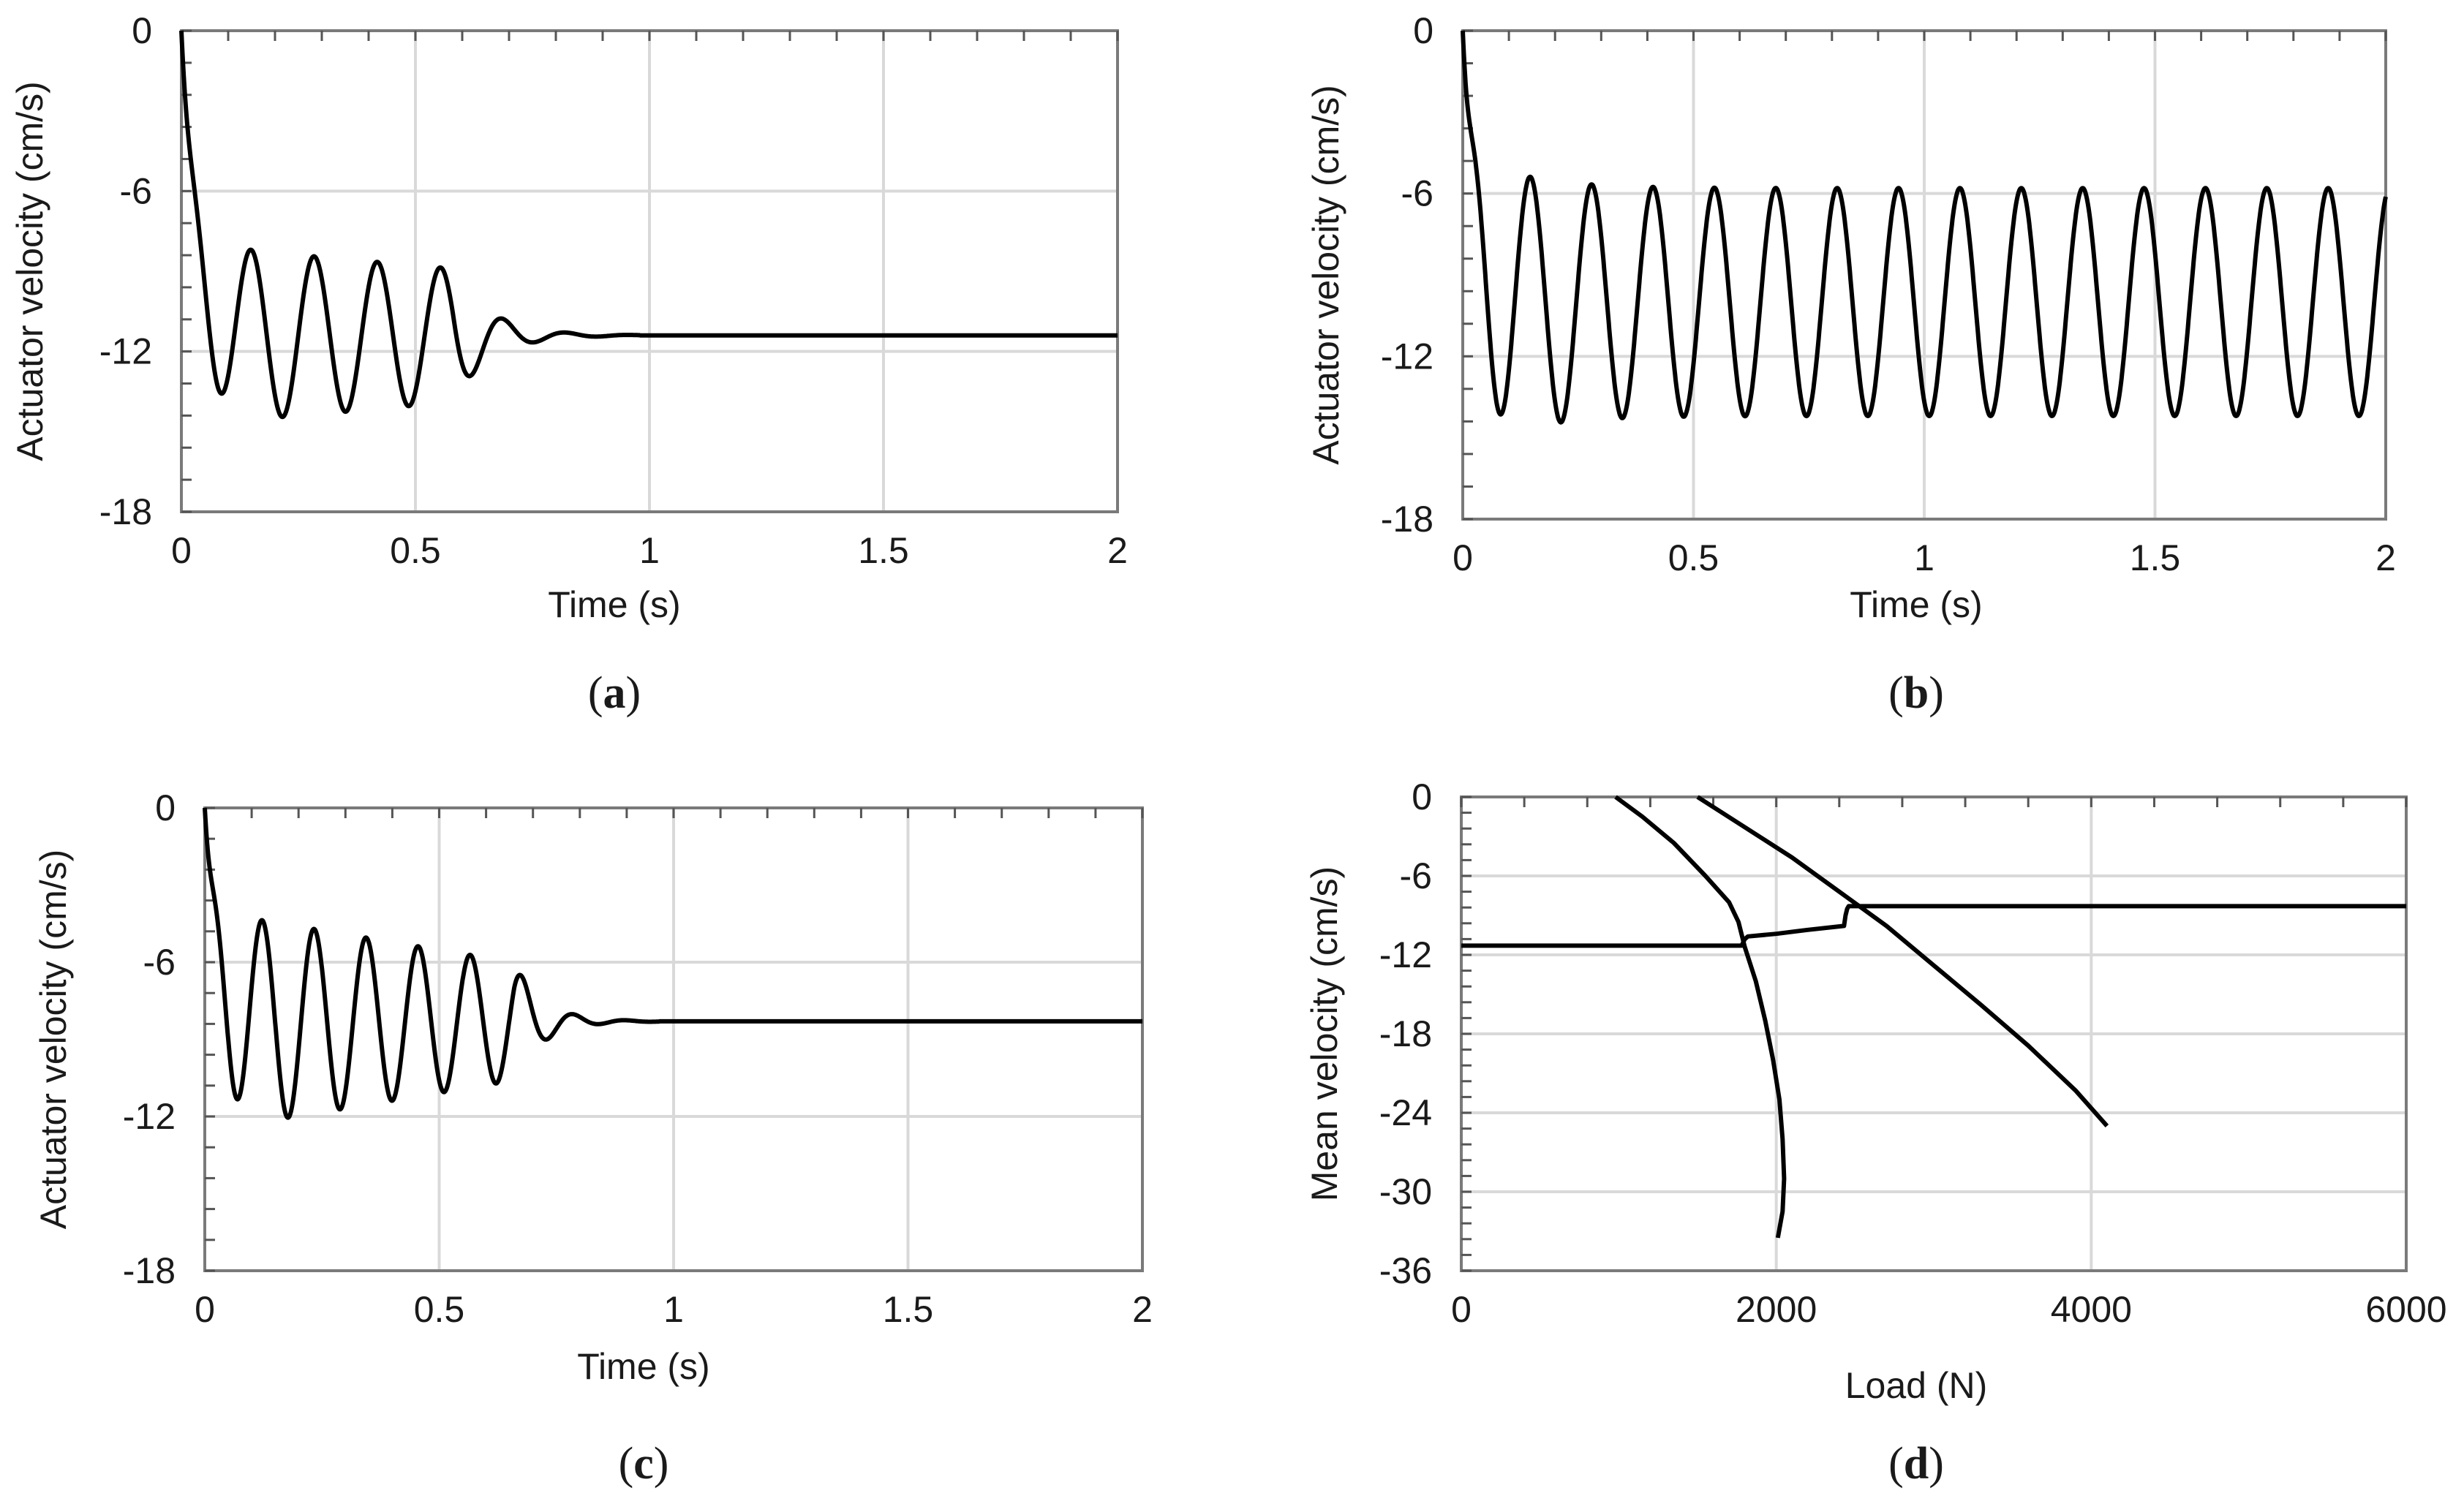 The width and height of the screenshot is (2464, 1512). I want to click on x-tick-label: 6000, so click(2405, 1309).